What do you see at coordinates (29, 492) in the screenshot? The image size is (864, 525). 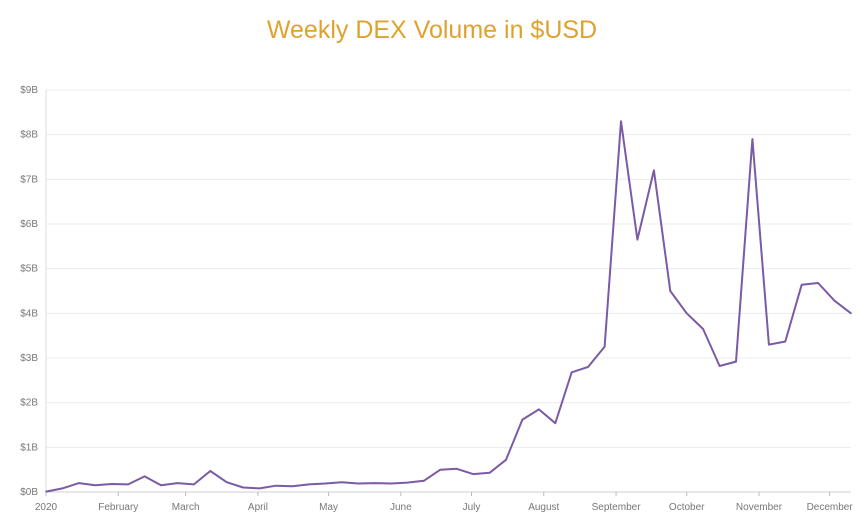 I see `y-tick-label: $0B` at bounding box center [29, 492].